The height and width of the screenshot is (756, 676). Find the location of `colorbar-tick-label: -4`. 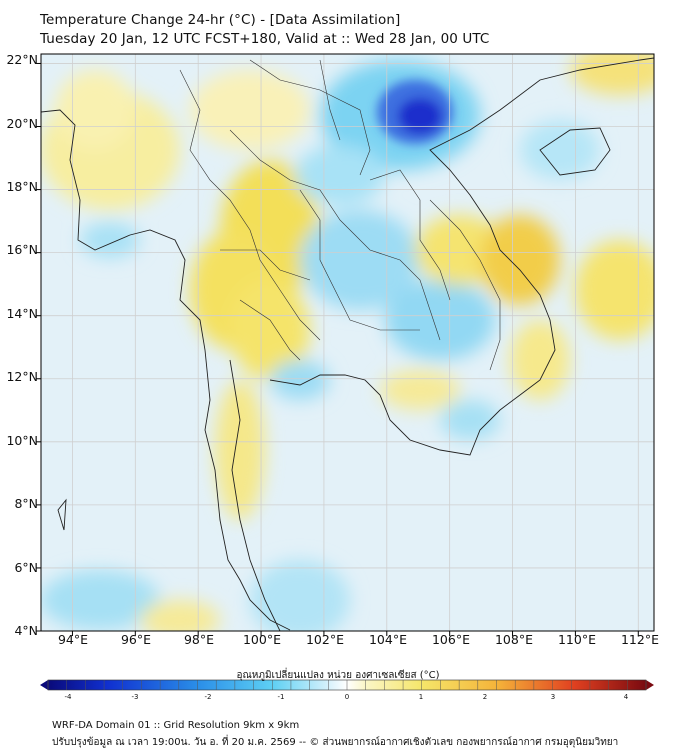

colorbar-tick-label: -4 is located at coordinates (68, 697).